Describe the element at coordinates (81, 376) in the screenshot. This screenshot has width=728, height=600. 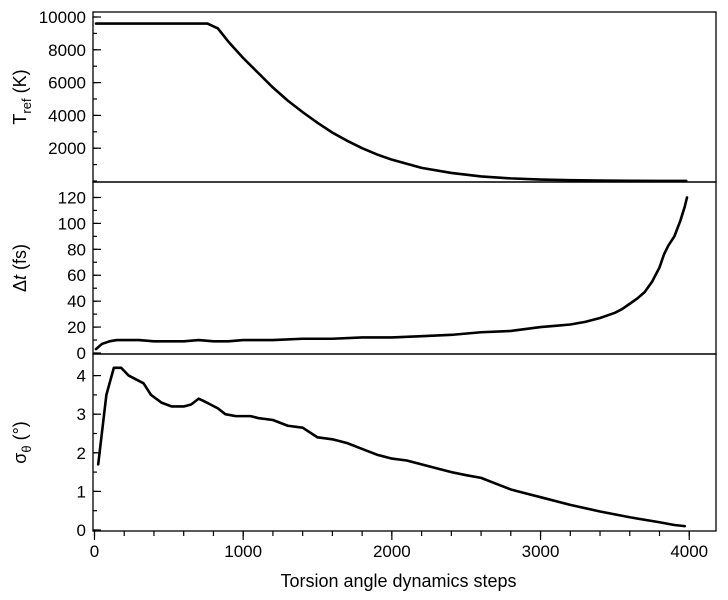
I see `y-tick-label: 4` at that location.